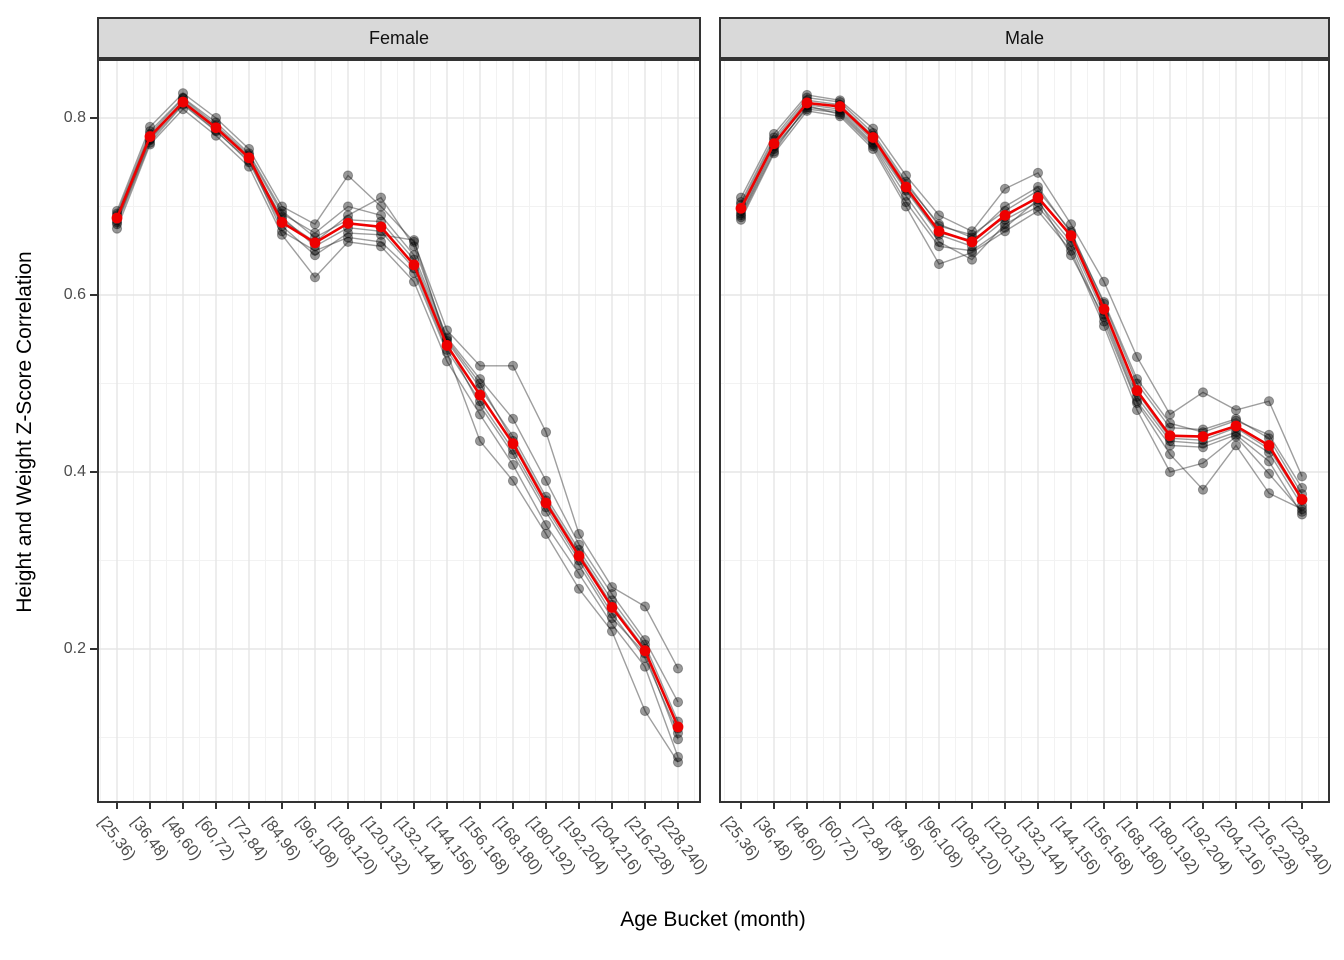  I want to click on y-tick-label: 0.2, so click(74, 648).